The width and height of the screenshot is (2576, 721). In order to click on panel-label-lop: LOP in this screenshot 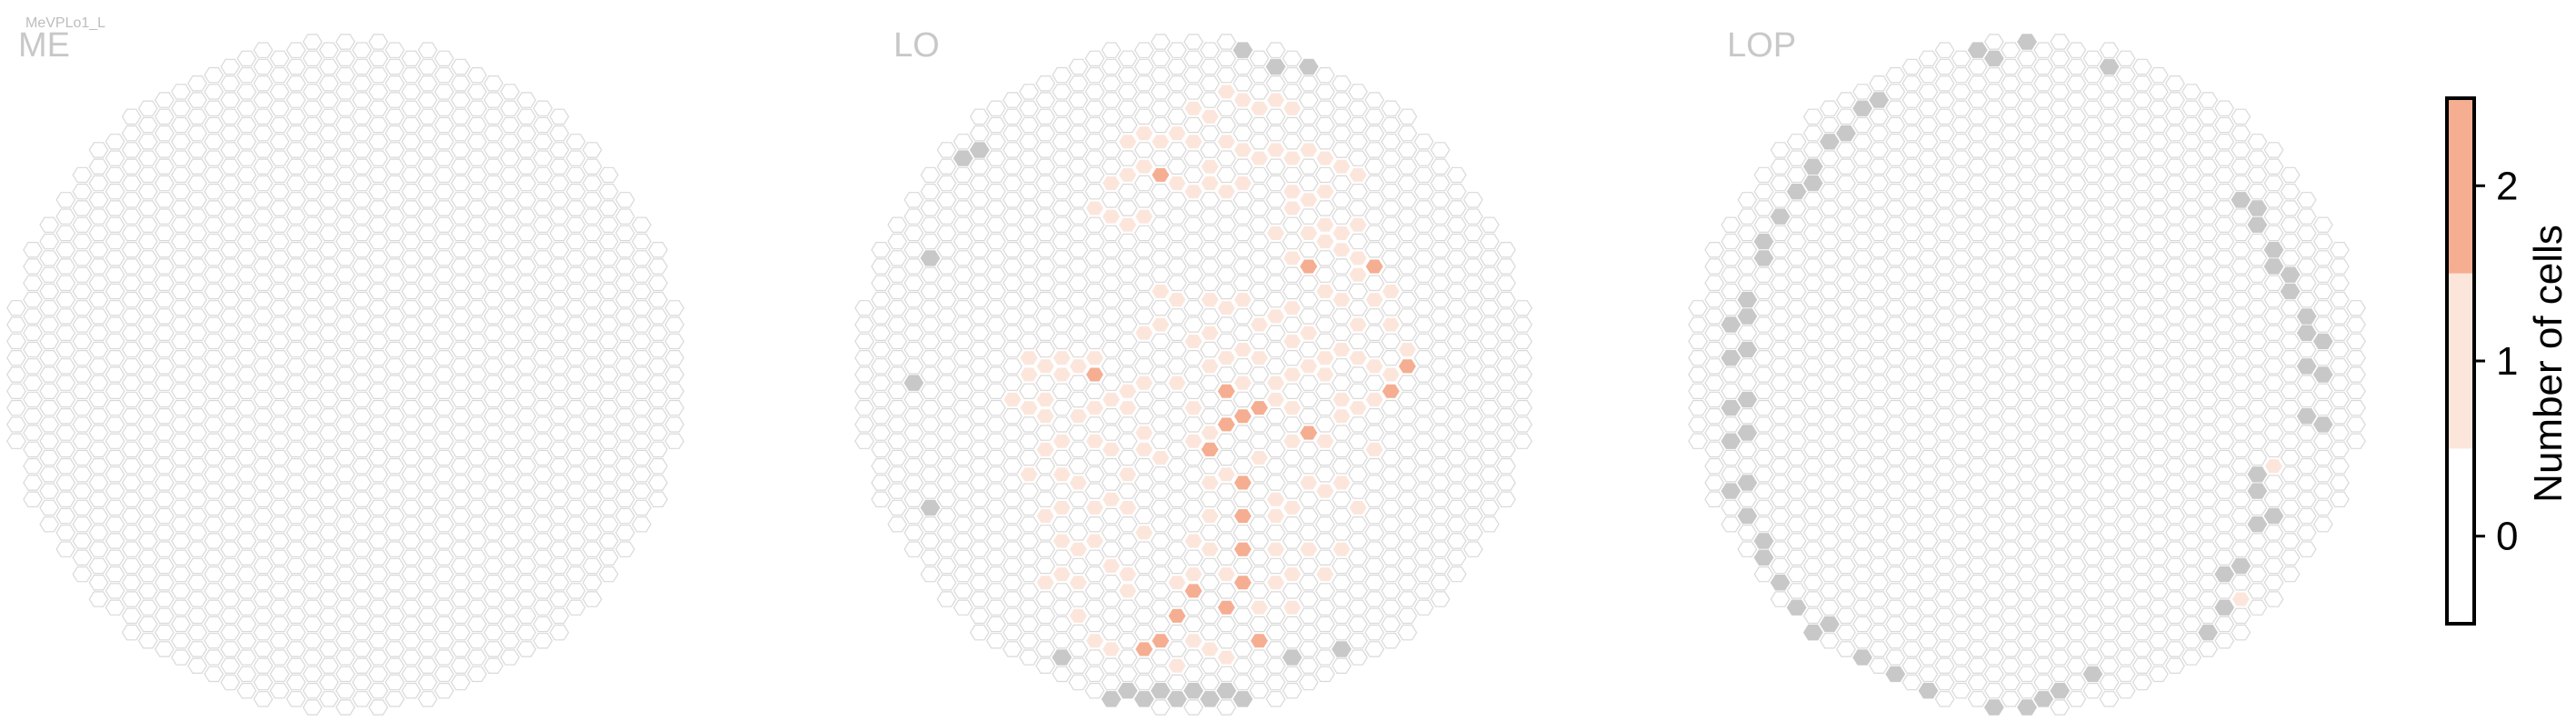, I will do `click(1761, 45)`.